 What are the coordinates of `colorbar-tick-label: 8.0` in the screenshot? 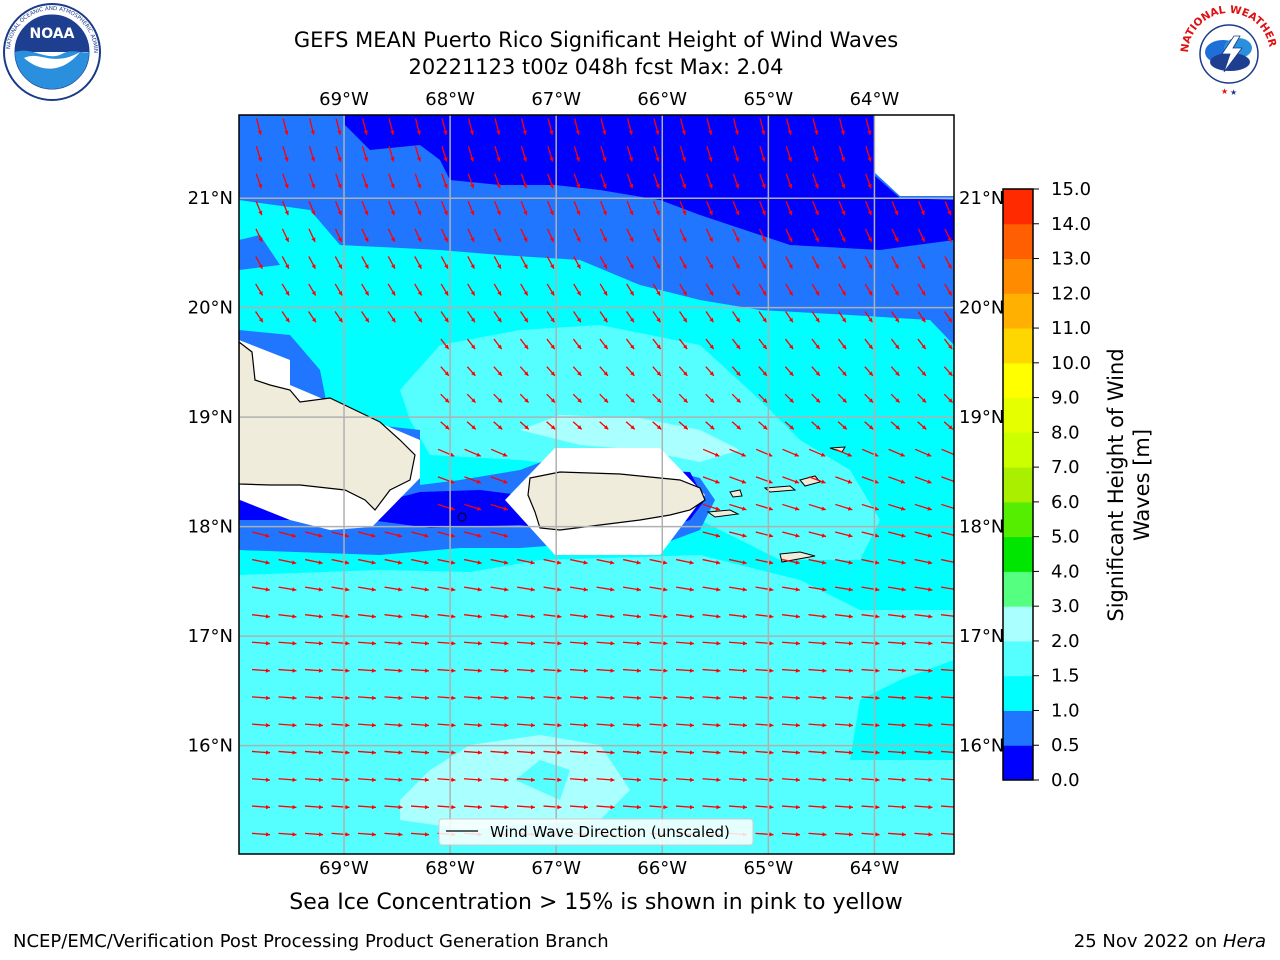 It's located at (1065, 432).